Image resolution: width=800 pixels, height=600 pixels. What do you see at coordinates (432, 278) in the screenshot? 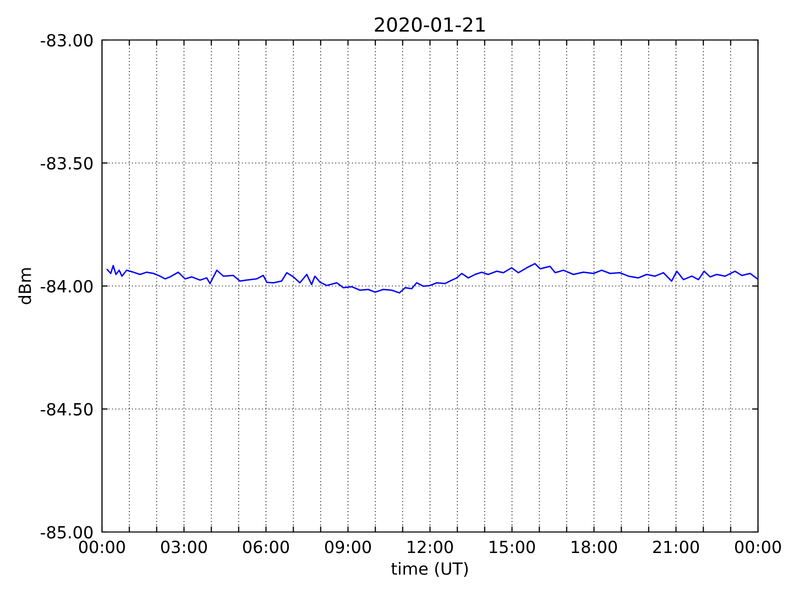
I see `line-series` at bounding box center [432, 278].